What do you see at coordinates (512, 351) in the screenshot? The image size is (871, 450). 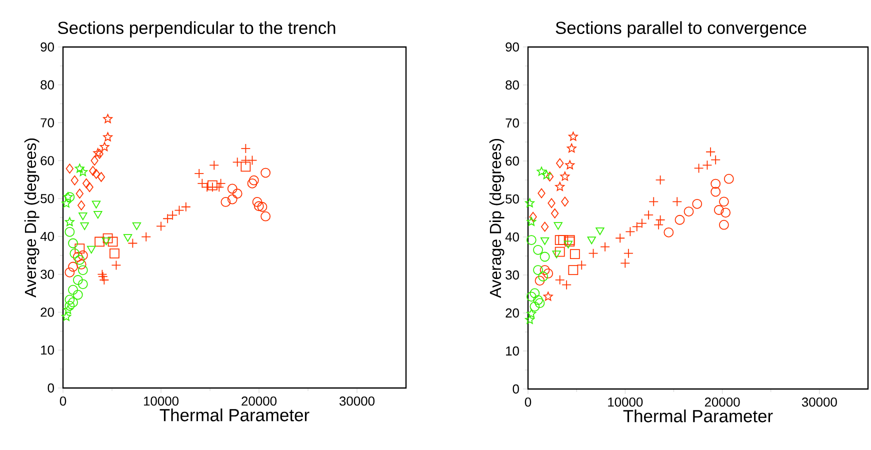 I see `y-tick-label: 10` at bounding box center [512, 351].